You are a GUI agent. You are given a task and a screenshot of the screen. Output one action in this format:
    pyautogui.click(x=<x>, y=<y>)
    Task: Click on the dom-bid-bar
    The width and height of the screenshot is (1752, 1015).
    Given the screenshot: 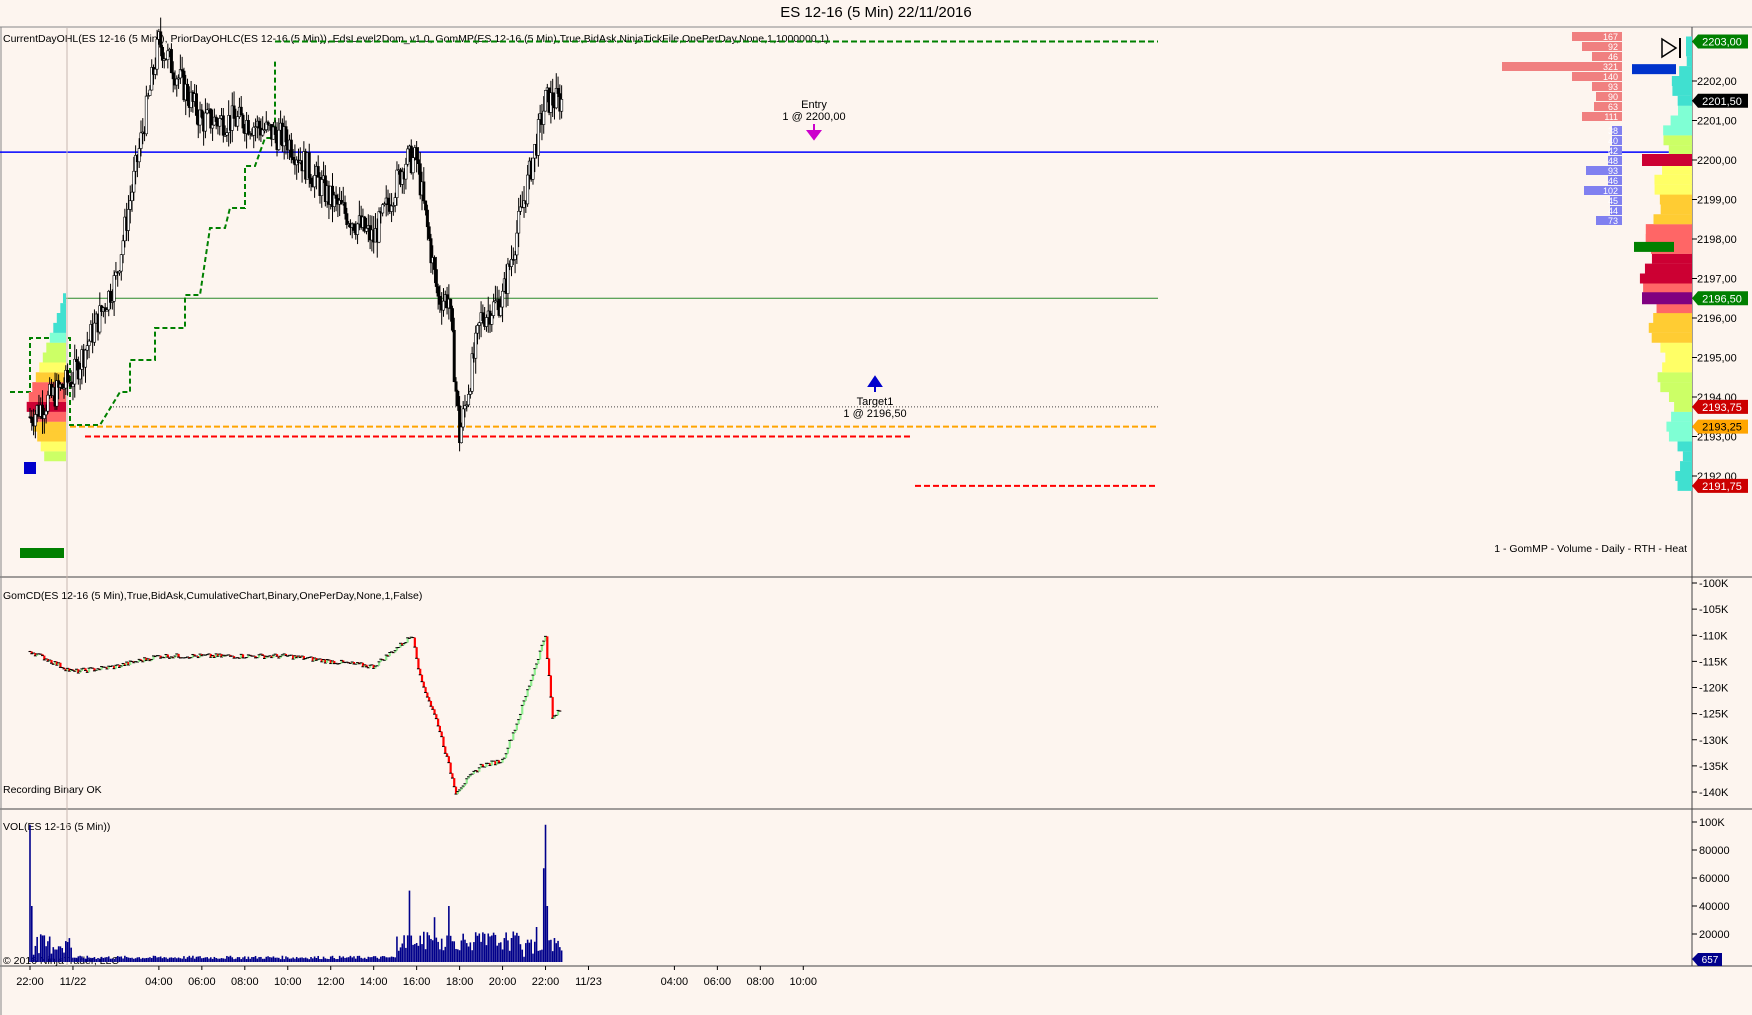 What is the action you would take?
    pyautogui.click(x=1616, y=210)
    